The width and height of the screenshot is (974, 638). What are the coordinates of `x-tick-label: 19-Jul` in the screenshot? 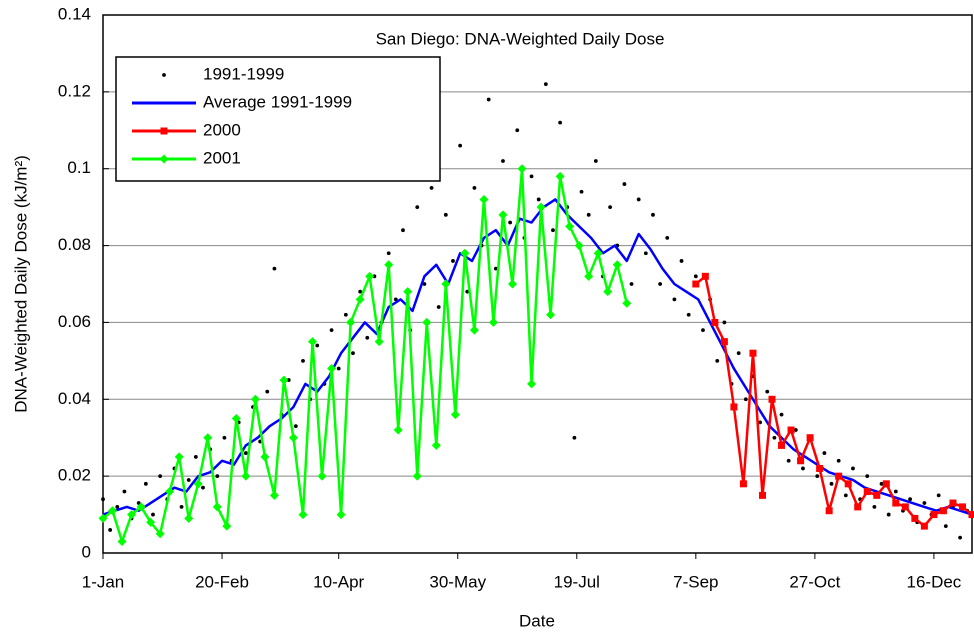 It's located at (577, 581).